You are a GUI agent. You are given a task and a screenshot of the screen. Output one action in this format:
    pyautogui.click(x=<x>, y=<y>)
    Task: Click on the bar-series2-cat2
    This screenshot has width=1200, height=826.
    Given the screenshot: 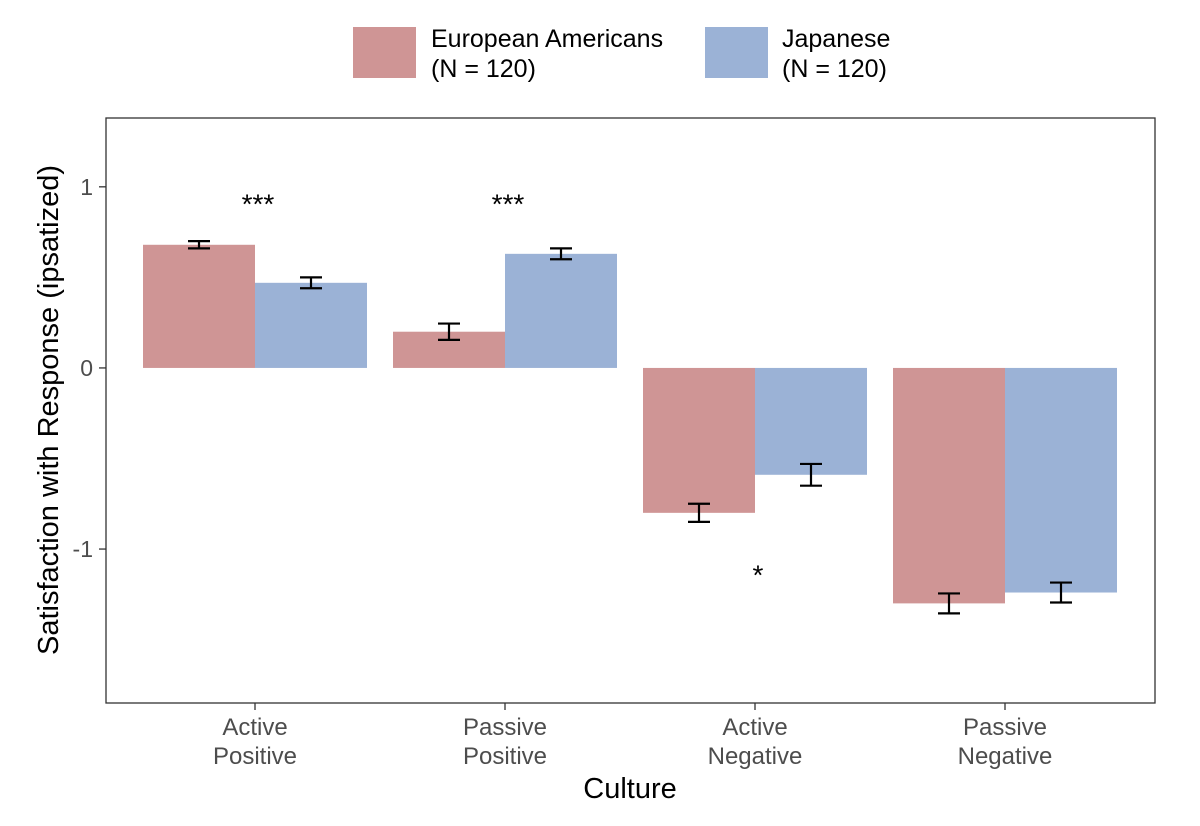 What is the action you would take?
    pyautogui.click(x=561, y=310)
    